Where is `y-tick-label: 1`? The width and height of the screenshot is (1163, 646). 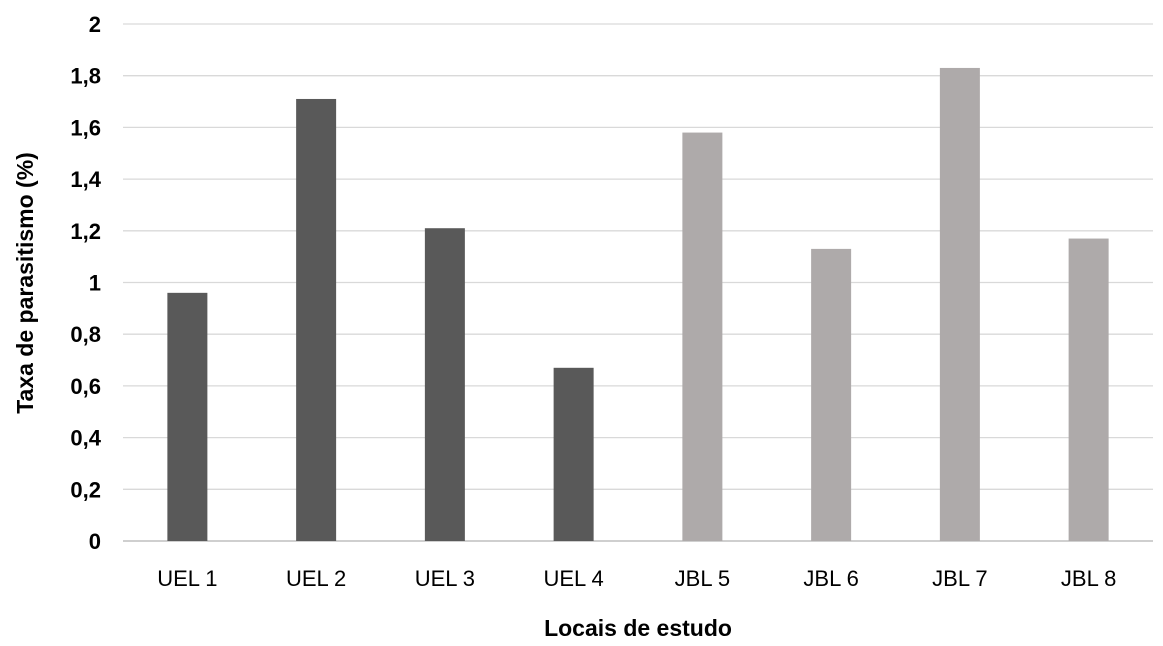 y-tick-label: 1 is located at coordinates (95, 283).